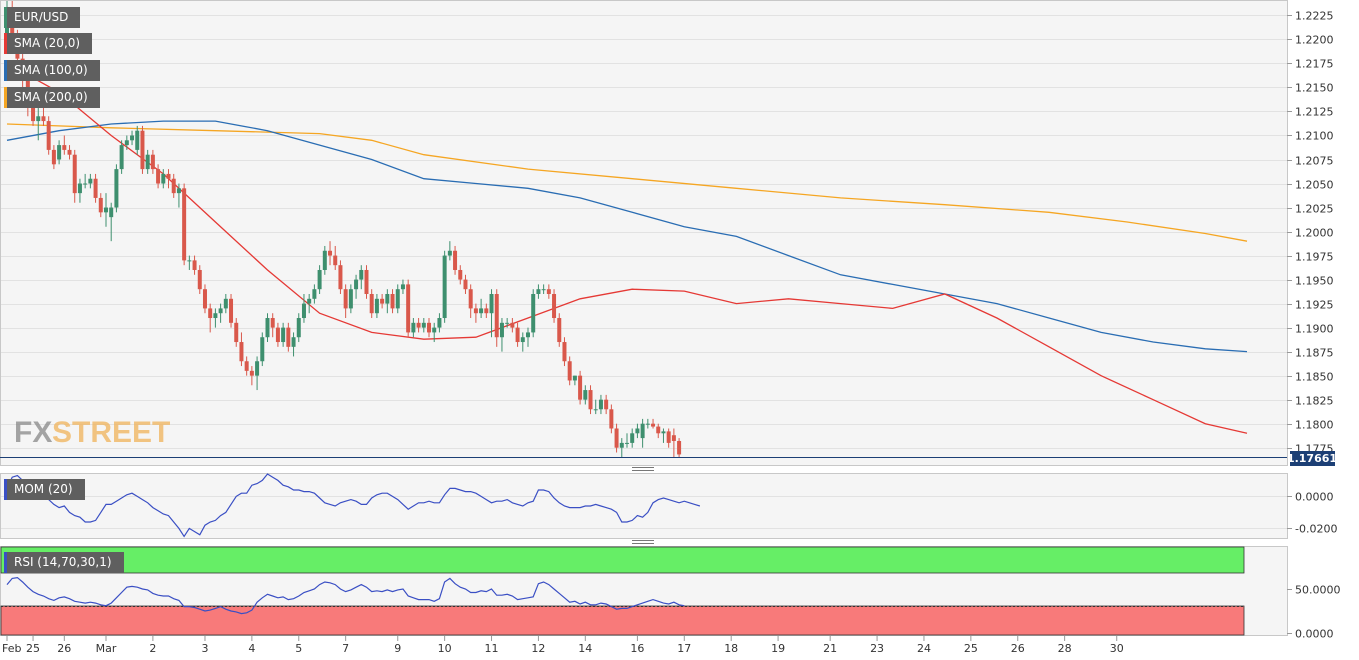  Describe the element at coordinates (1314, 353) in the screenshot. I see `price-tick-label: 1.1875` at that location.